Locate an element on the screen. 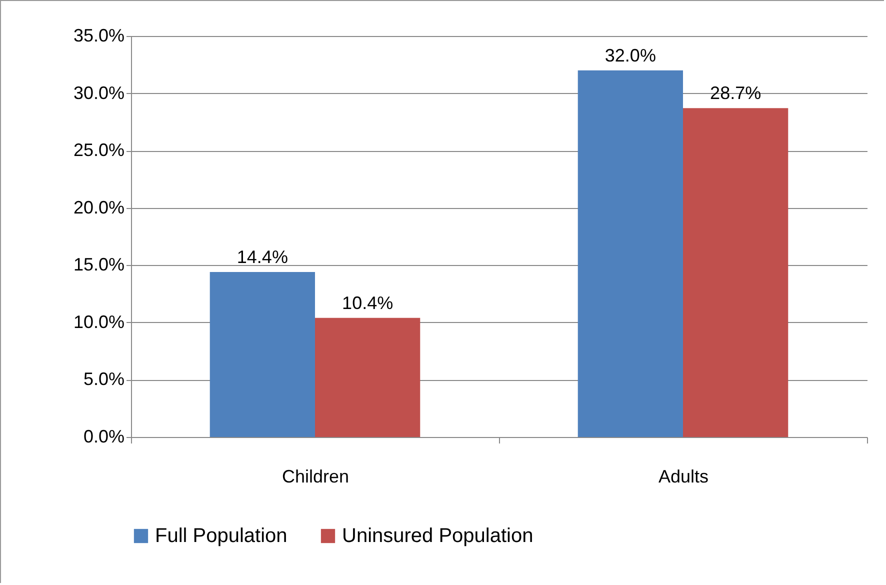 This screenshot has height=585, width=886. data-label: 10.4% is located at coordinates (368, 302).